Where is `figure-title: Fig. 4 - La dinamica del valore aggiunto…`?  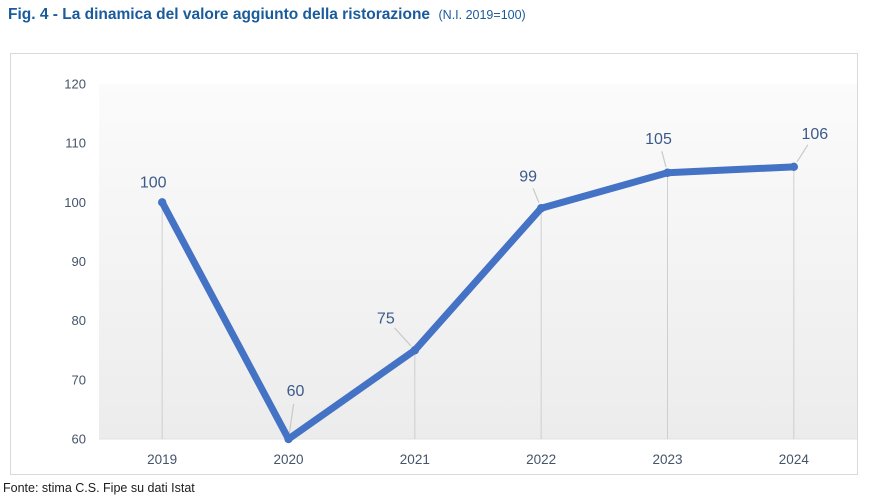 figure-title: Fig. 4 - La dinamica del valore aggiunto… is located at coordinates (267, 15).